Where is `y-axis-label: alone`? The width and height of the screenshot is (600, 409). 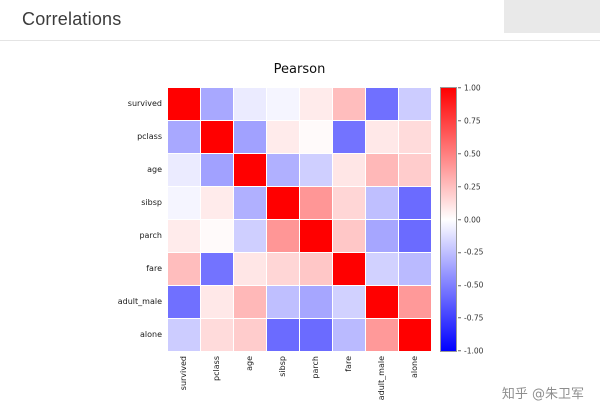
y-axis-label: alone is located at coordinates (150, 334).